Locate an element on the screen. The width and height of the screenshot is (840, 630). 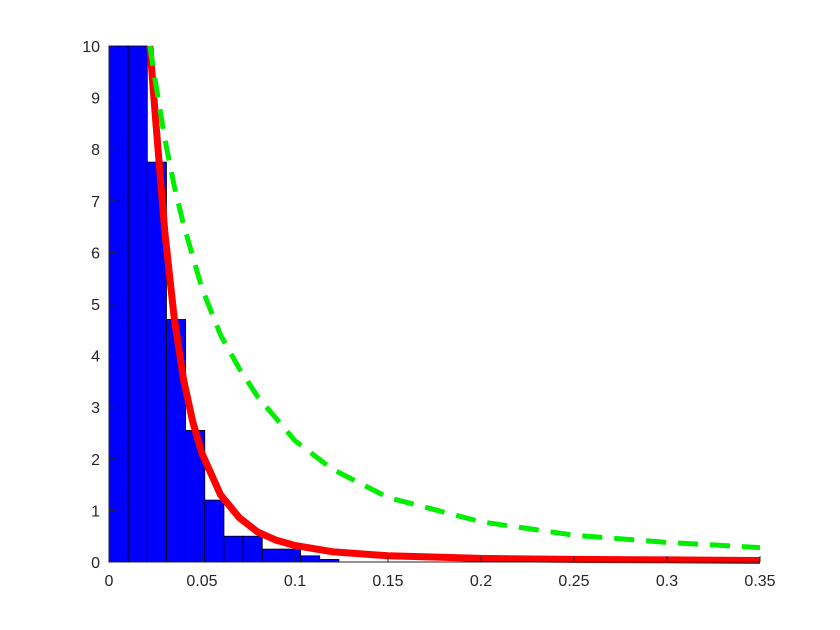
x-tick-label: 0.35 is located at coordinates (759, 581).